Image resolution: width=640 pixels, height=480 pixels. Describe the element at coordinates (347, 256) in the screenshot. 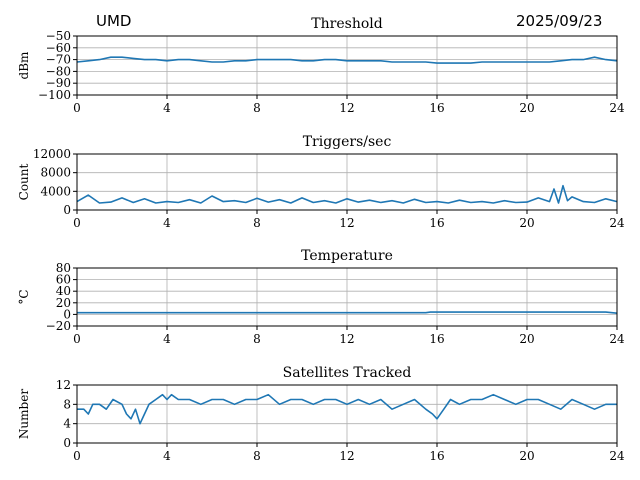

I see `chart-title: Temperature` at that location.